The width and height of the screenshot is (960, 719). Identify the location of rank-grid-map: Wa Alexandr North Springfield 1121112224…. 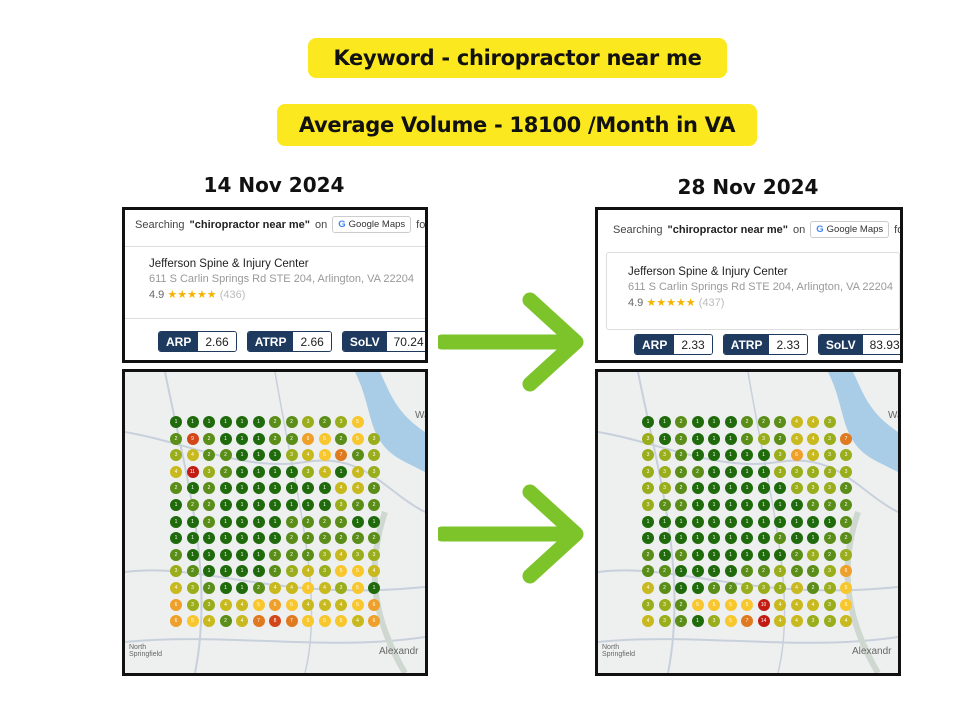
(748, 522).